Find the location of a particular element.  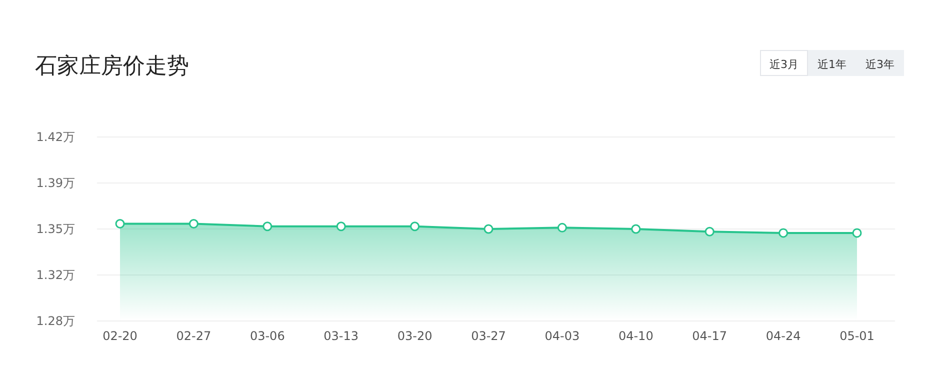

y-tick-label: 1.42万 is located at coordinates (55, 137).